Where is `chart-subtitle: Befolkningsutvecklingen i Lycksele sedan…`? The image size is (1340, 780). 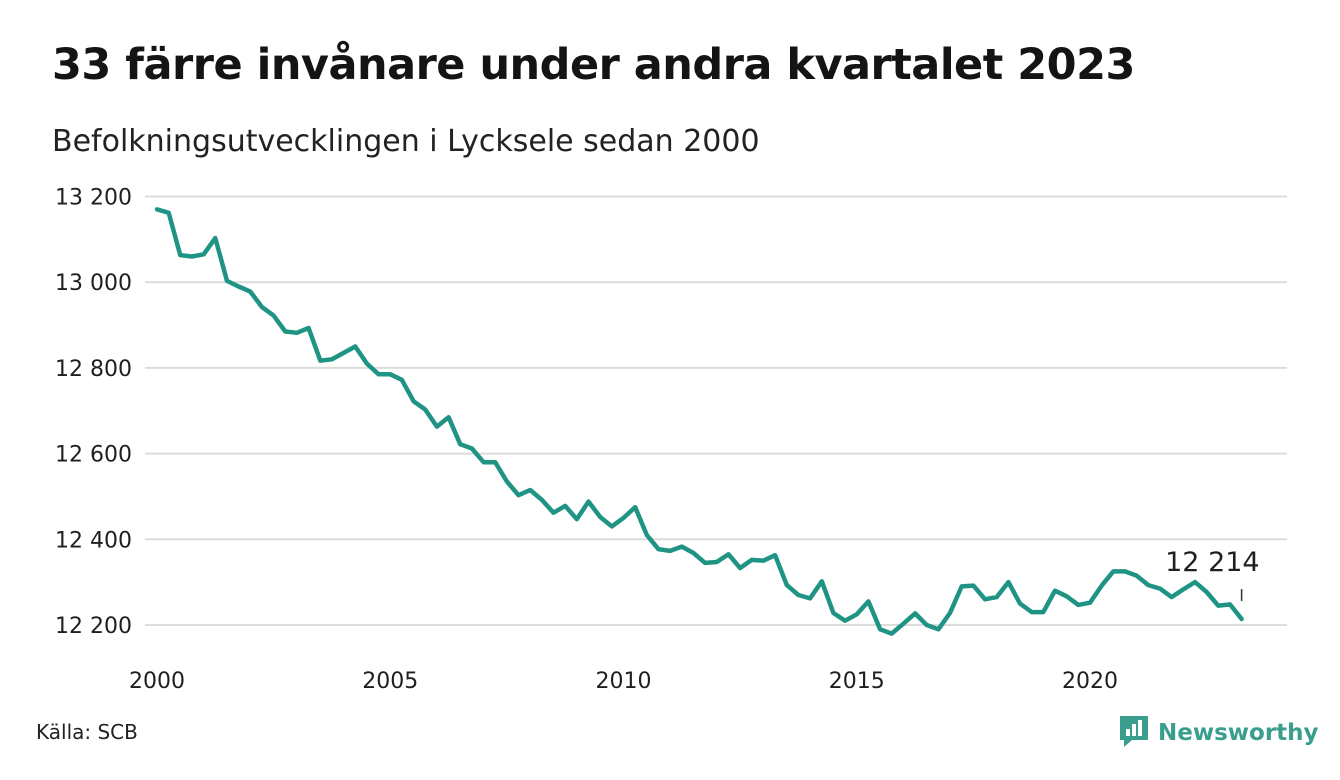
chart-subtitle: Befolkningsutvecklingen i Lycksele sedan… is located at coordinates (406, 141).